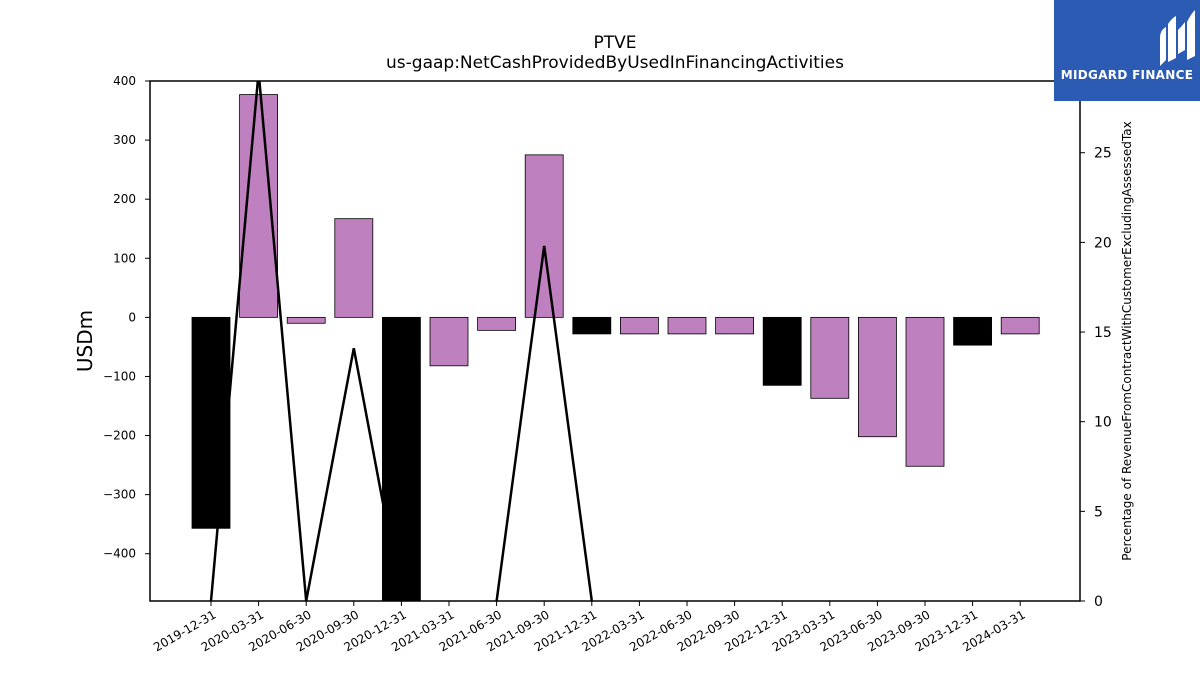 This screenshot has width=1200, height=675. I want to click on y-axis-label: USDm, so click(85, 341).